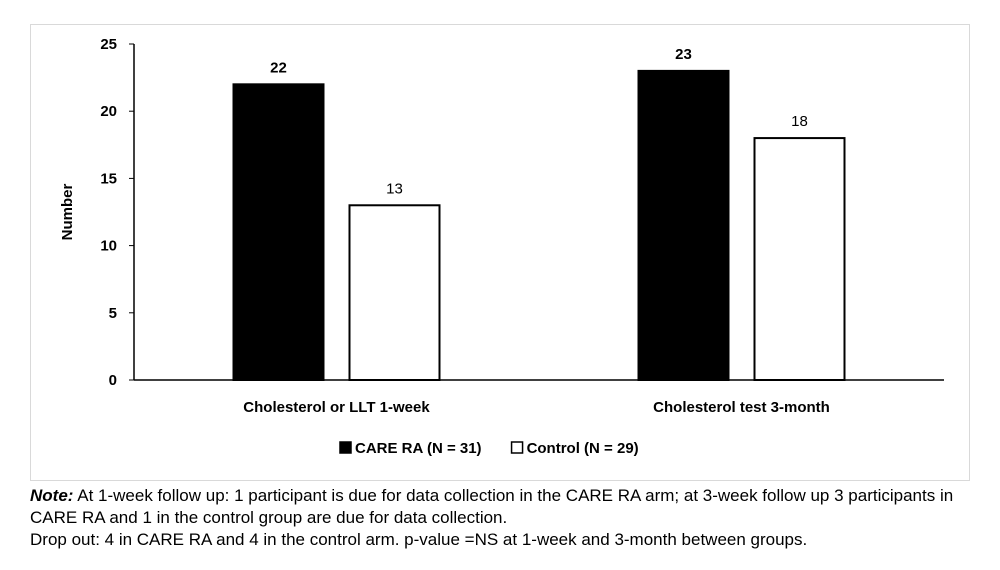  I want to click on bar-data-label: 18, so click(799, 121).